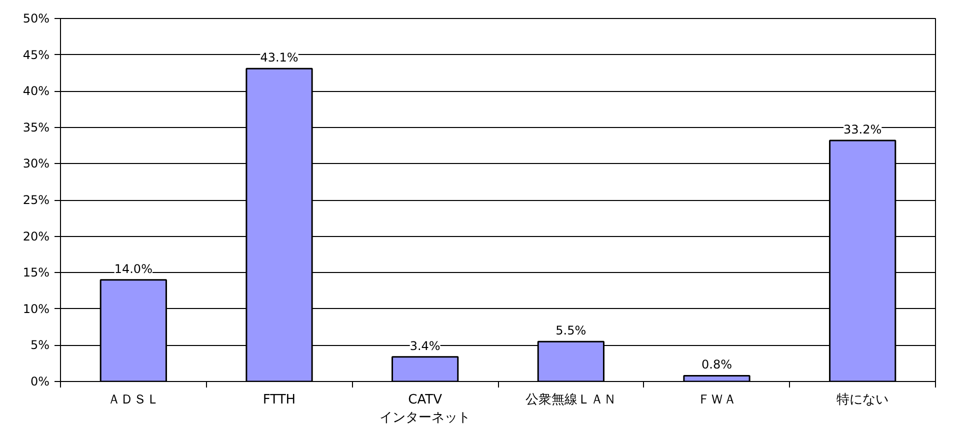 The height and width of the screenshot is (441, 960). What do you see at coordinates (40, 345) in the screenshot?
I see `y-tick-label: 5%` at bounding box center [40, 345].